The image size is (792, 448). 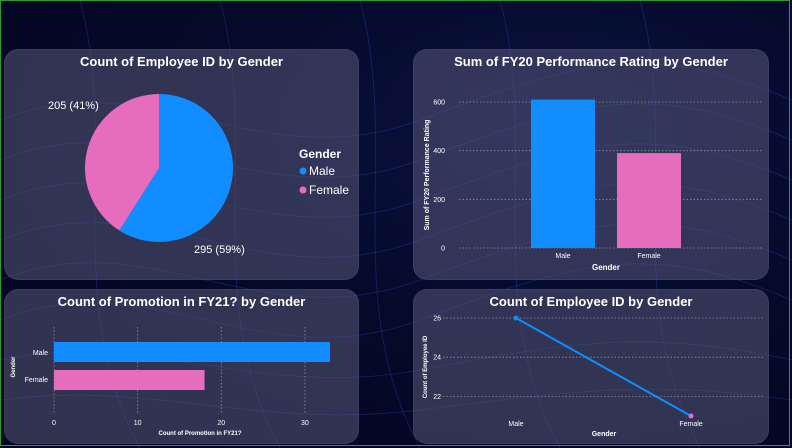 What do you see at coordinates (14, 367) in the screenshot?
I see `hbar-y-axis-title: Gender` at bounding box center [14, 367].